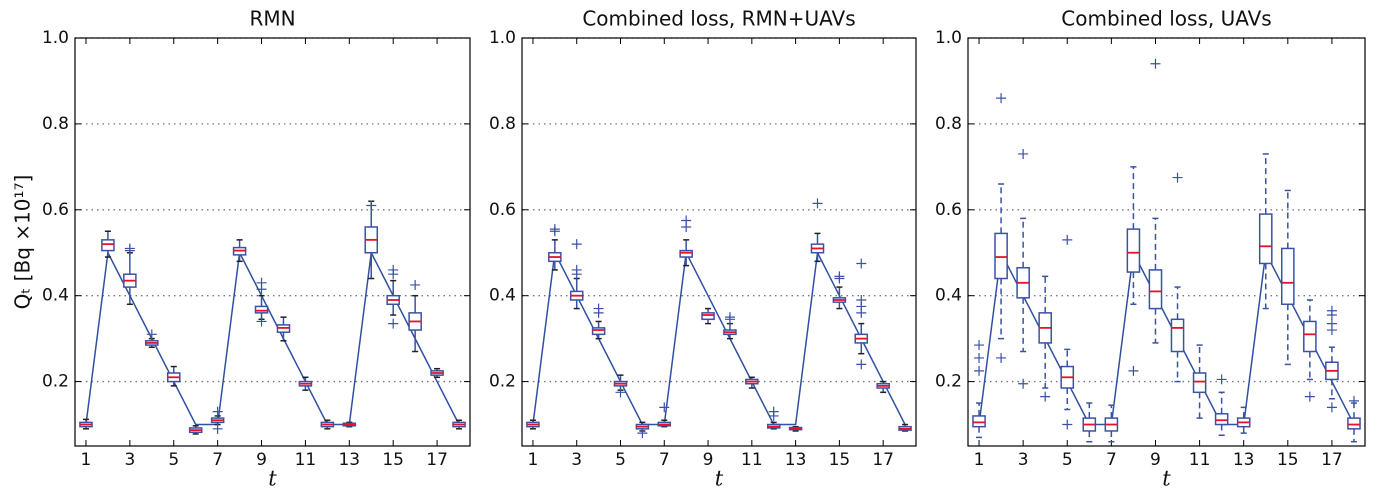 This screenshot has height=490, width=1380. I want to click on chart-title: RMN, so click(272, 19).